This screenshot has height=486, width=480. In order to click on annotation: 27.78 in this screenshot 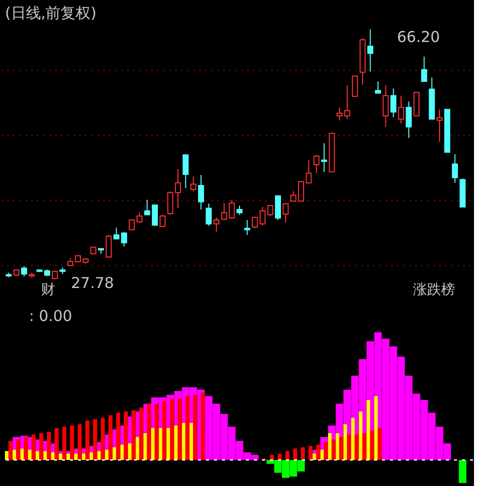, I will do `click(92, 283)`.